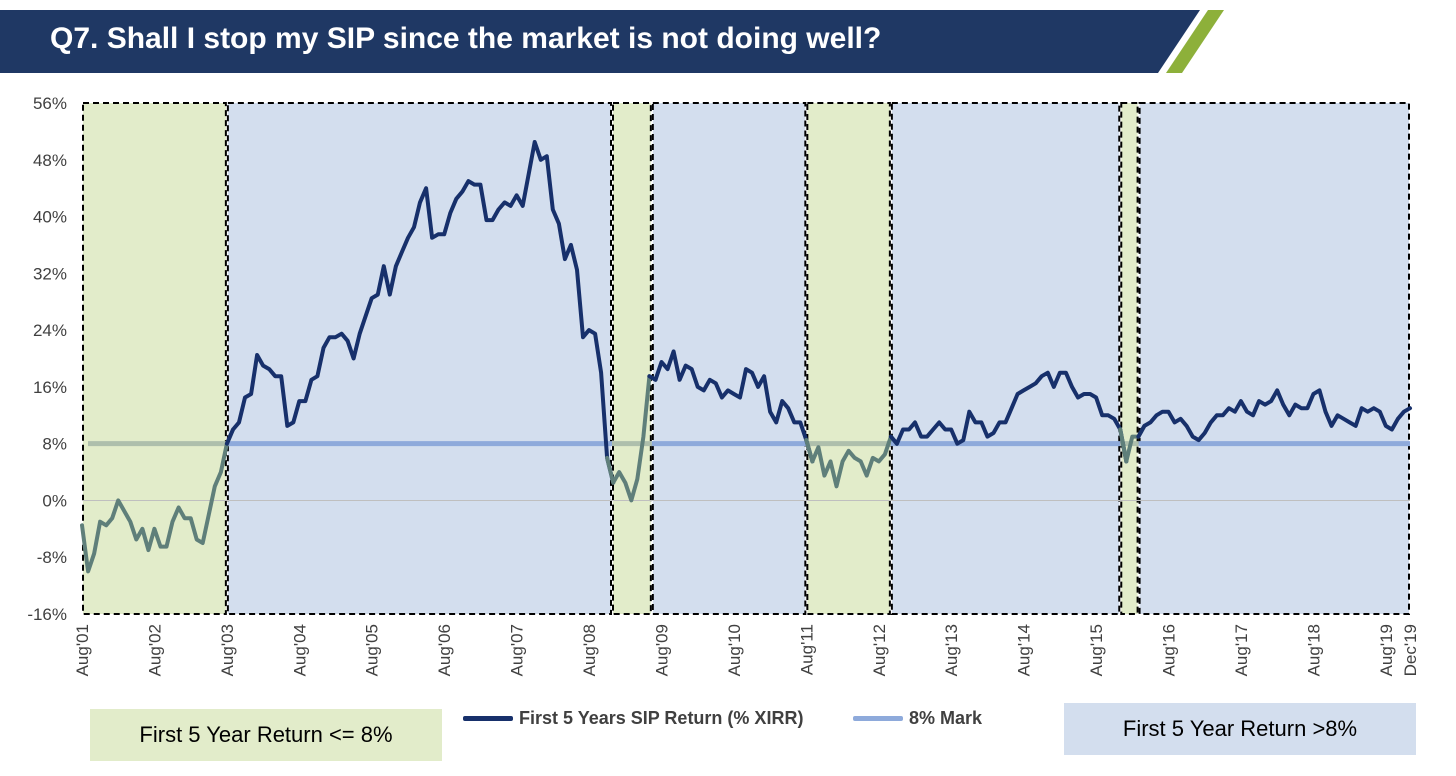  I want to click on legend-low-return-box: First 5 Year Return <= 8%, so click(266, 735).